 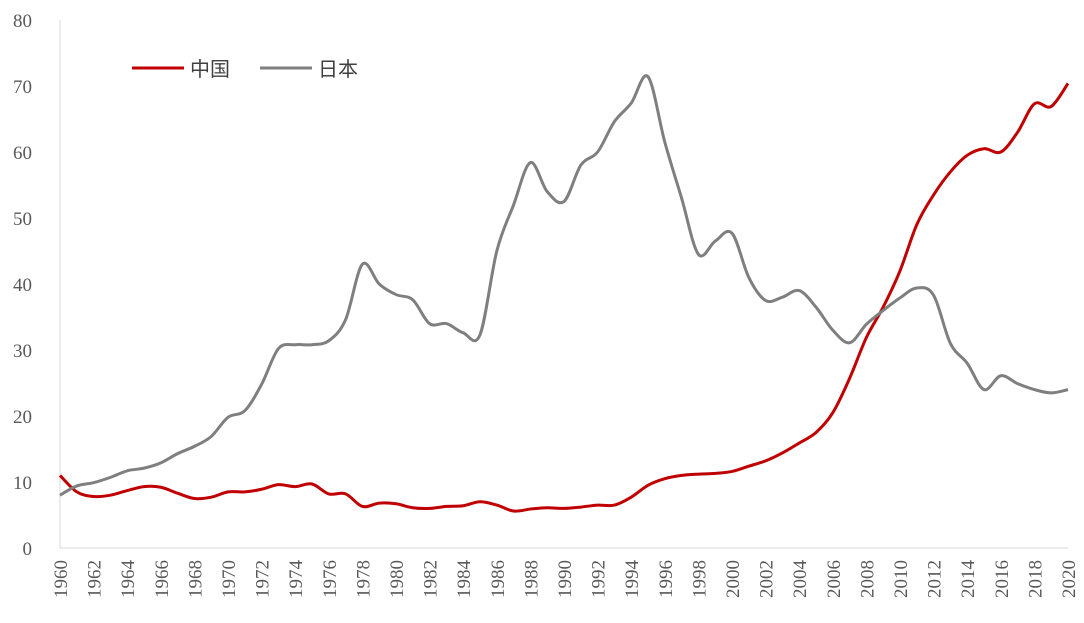 What do you see at coordinates (531, 579) in the screenshot?
I see `x-tick-label: 1988` at bounding box center [531, 579].